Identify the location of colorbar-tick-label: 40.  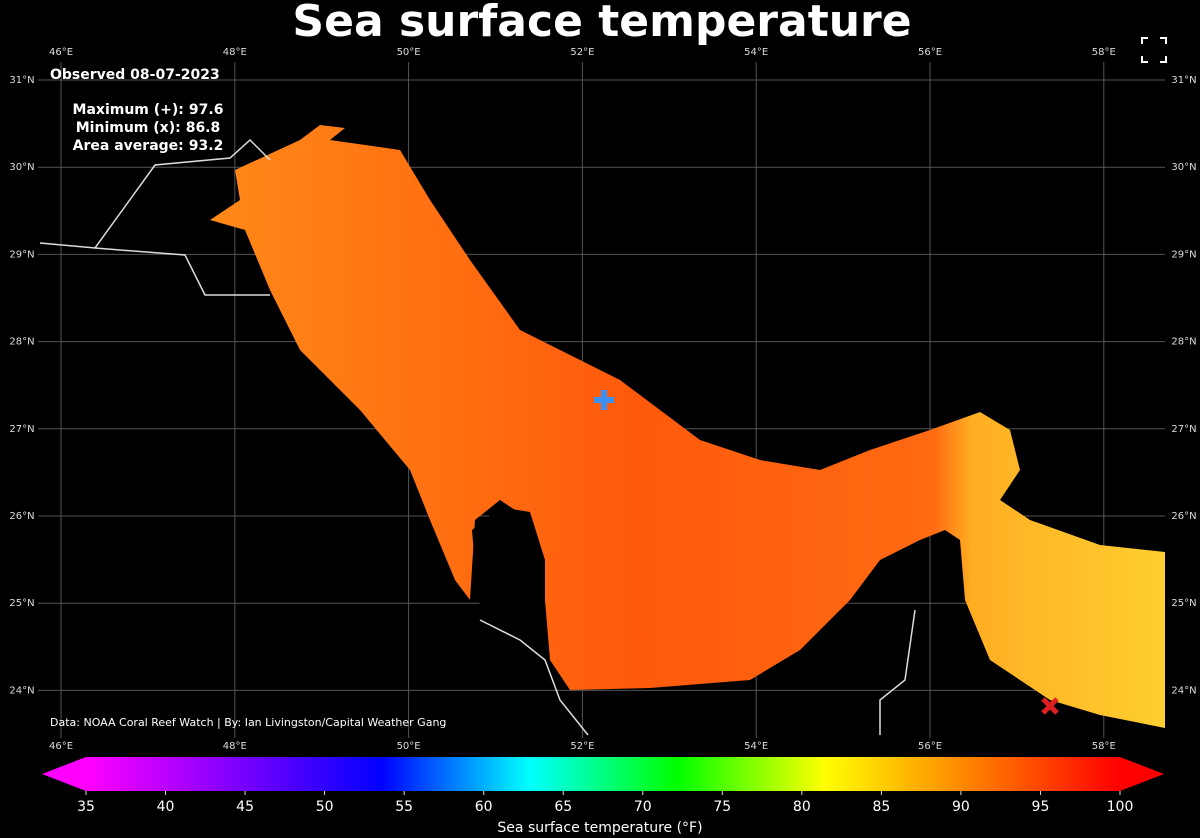
(166, 807).